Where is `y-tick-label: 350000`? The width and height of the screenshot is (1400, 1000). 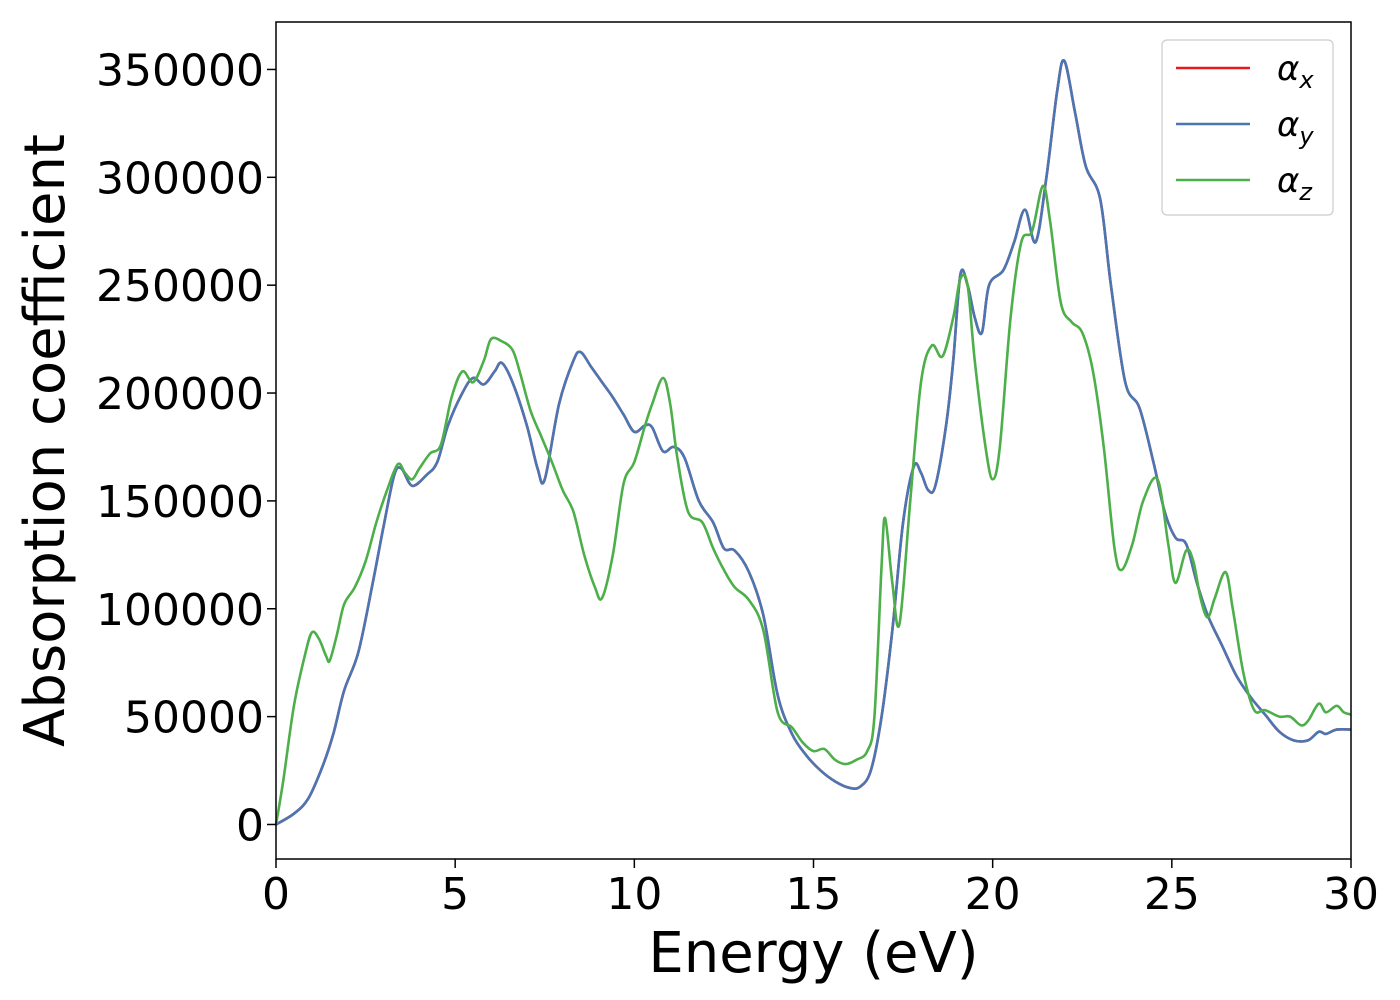
y-tick-label: 350000 is located at coordinates (180, 70).